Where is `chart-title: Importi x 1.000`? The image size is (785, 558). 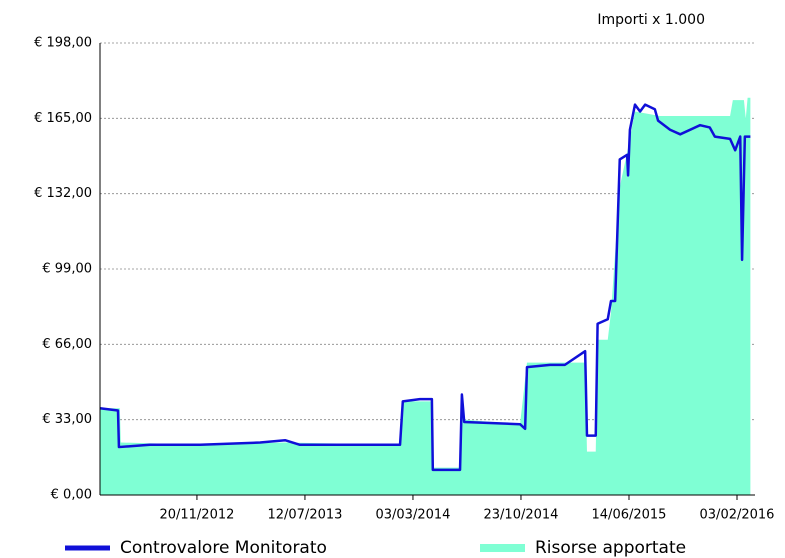
chart-title: Importi x 1.000 is located at coordinates (651, 20).